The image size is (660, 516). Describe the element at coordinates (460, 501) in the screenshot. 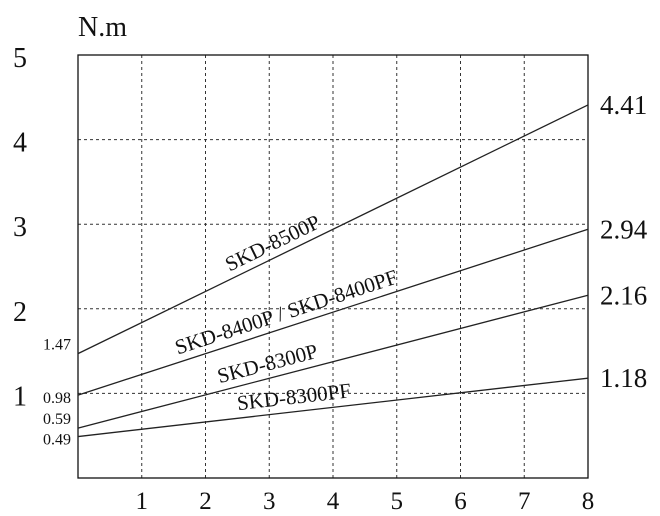

I see `x-tick-label: 6` at that location.